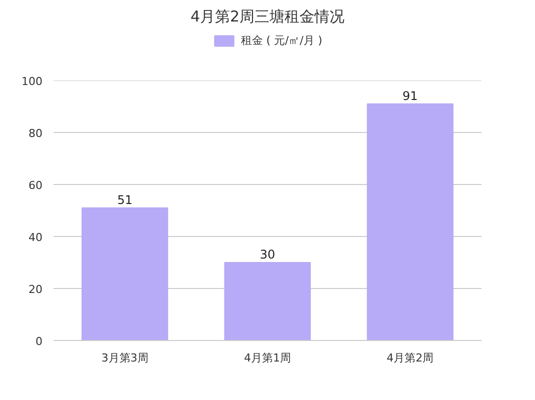  What do you see at coordinates (39, 341) in the screenshot?
I see `y-tick-label: 0` at bounding box center [39, 341].